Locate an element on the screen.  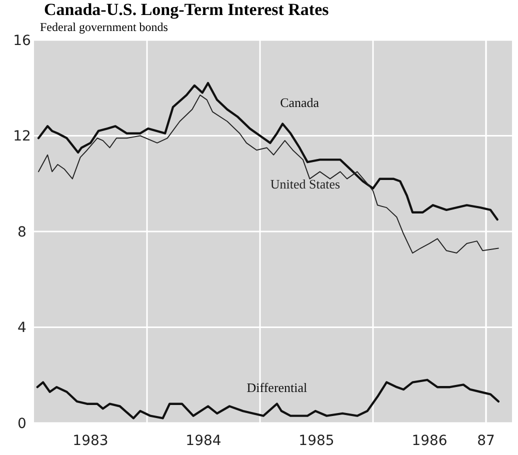
line-series is located at coordinates (268, 399).